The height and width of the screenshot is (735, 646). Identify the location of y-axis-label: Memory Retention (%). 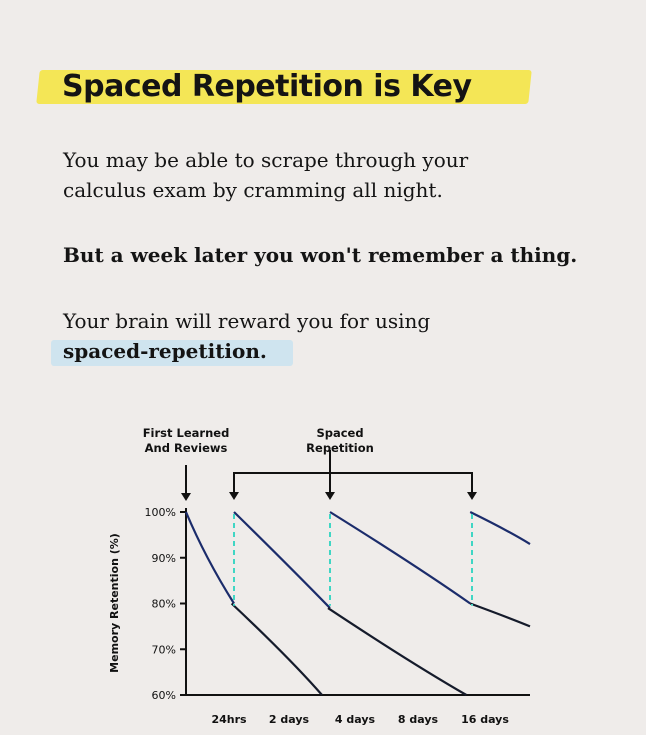
(114, 603).